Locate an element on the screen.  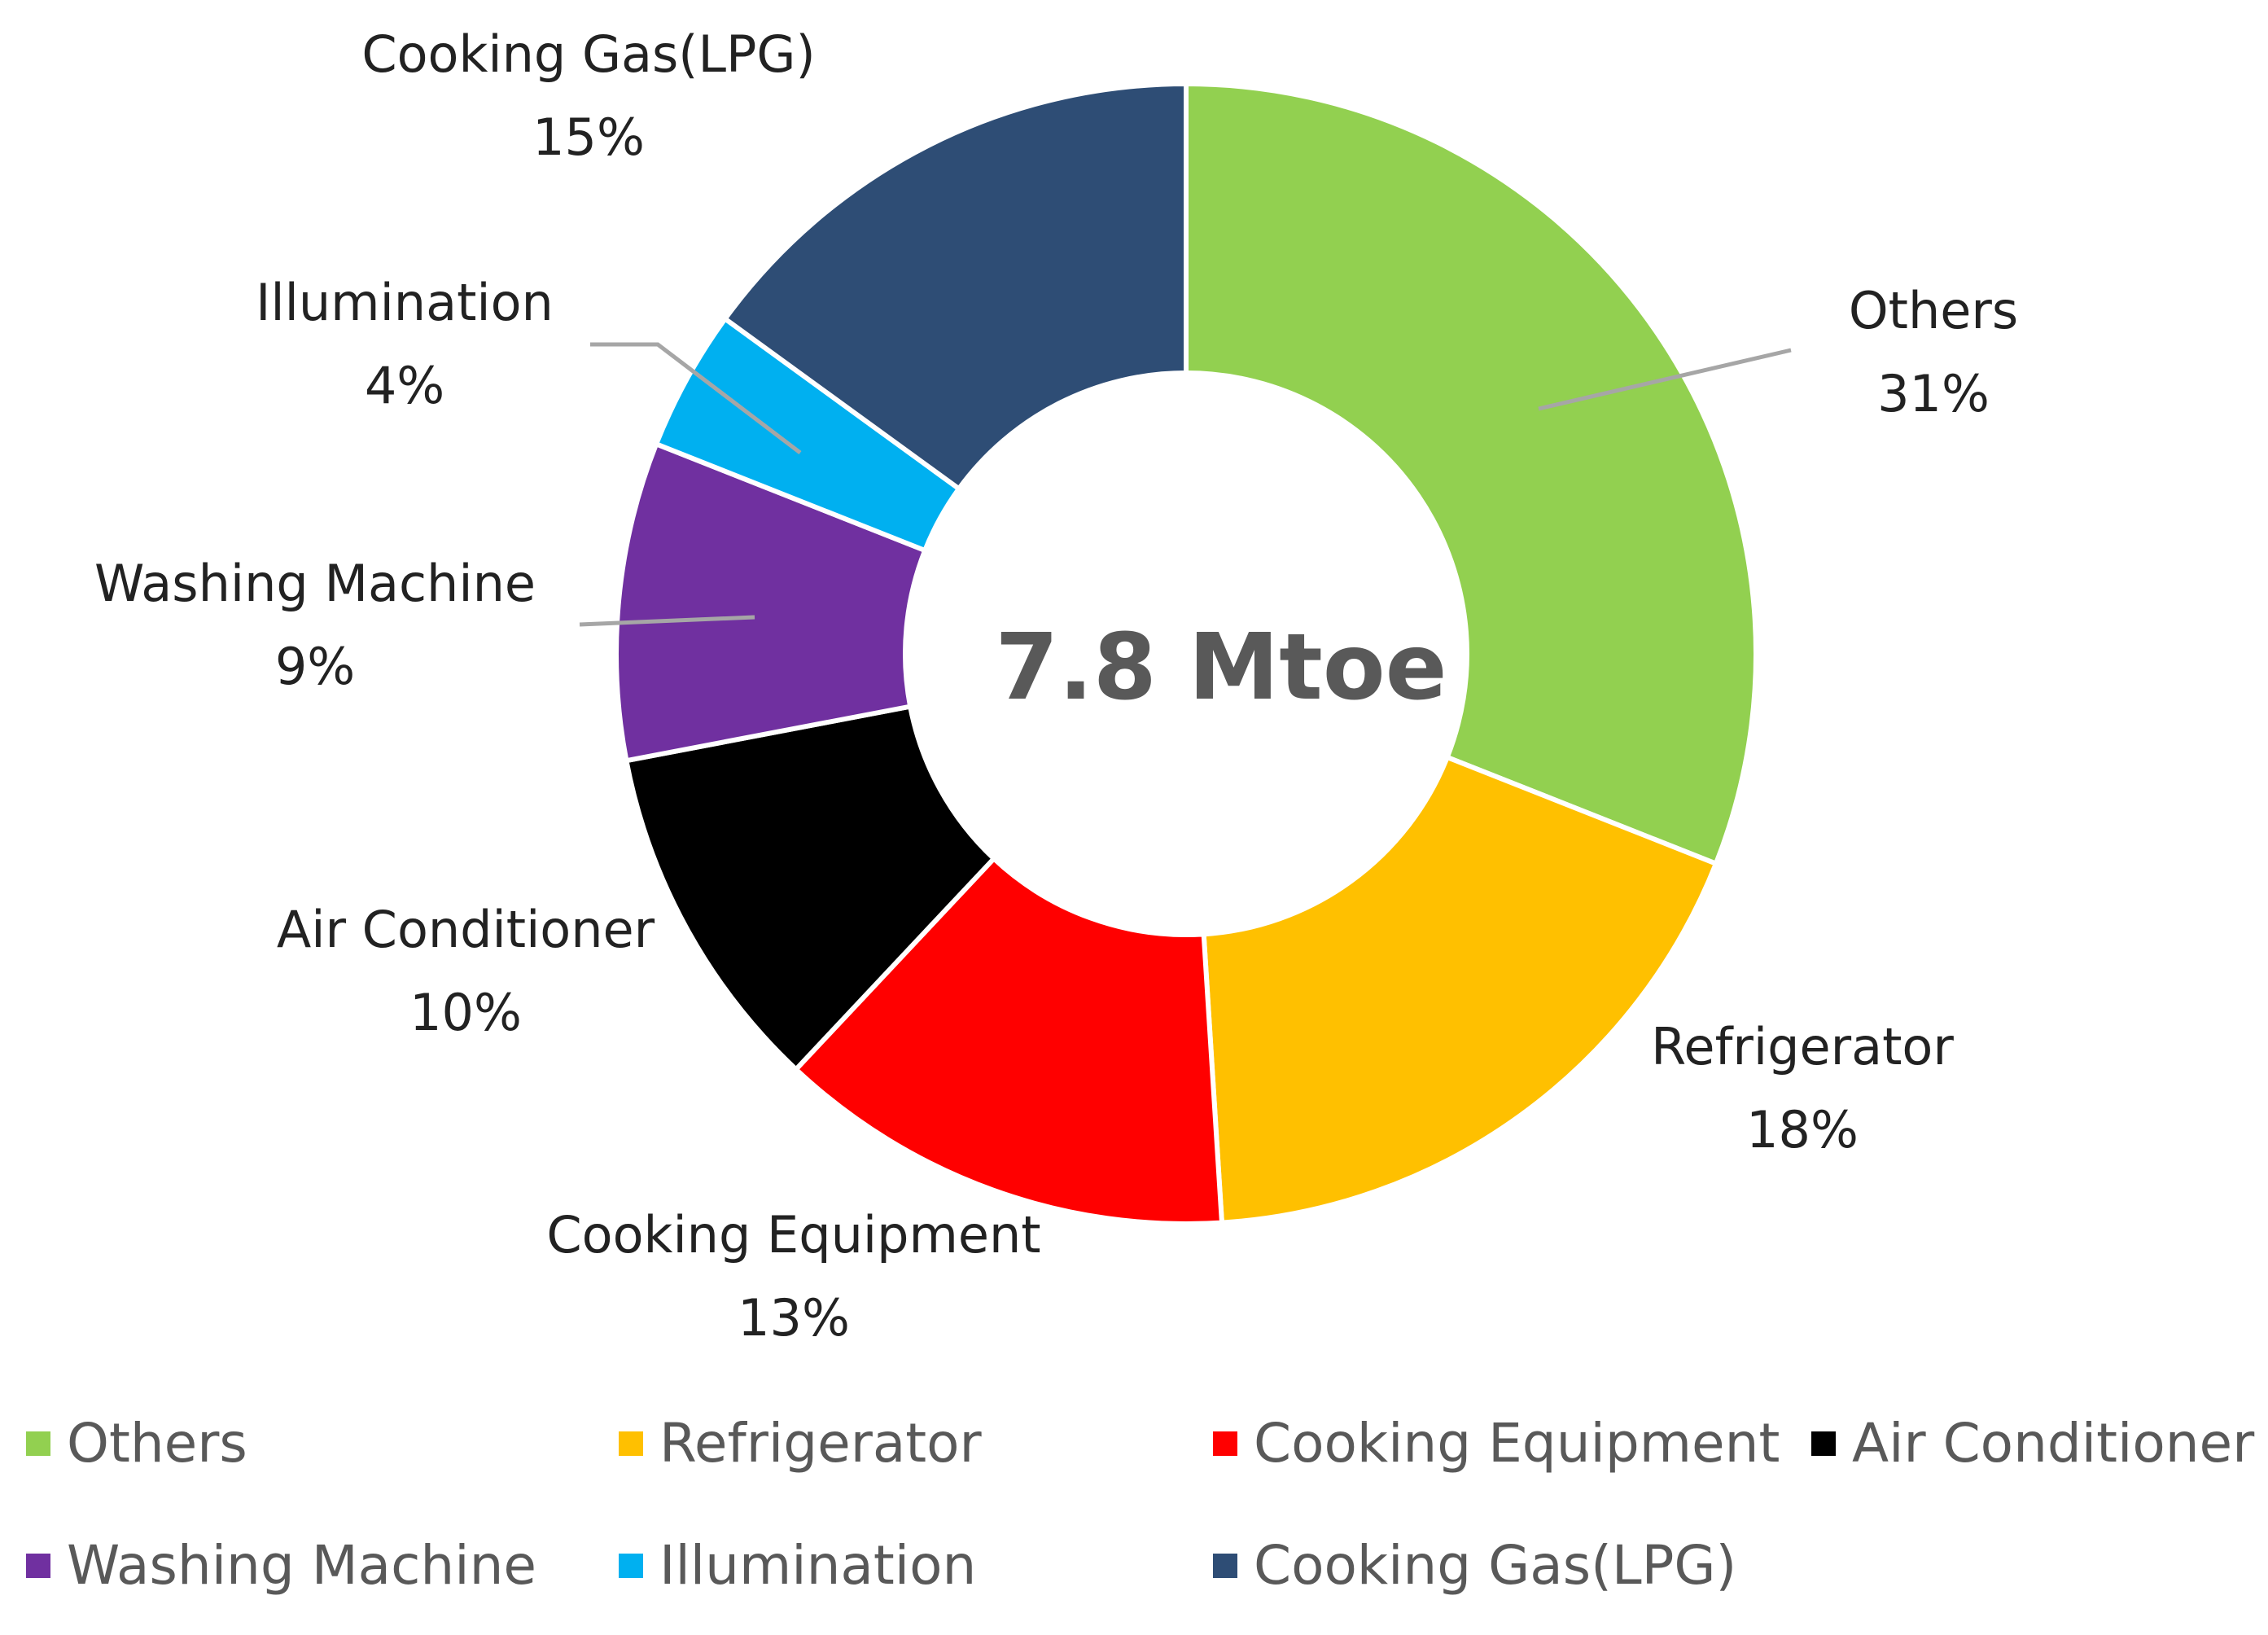
slice-label-name-washing-machine: Washing Machine is located at coordinates (315, 583).